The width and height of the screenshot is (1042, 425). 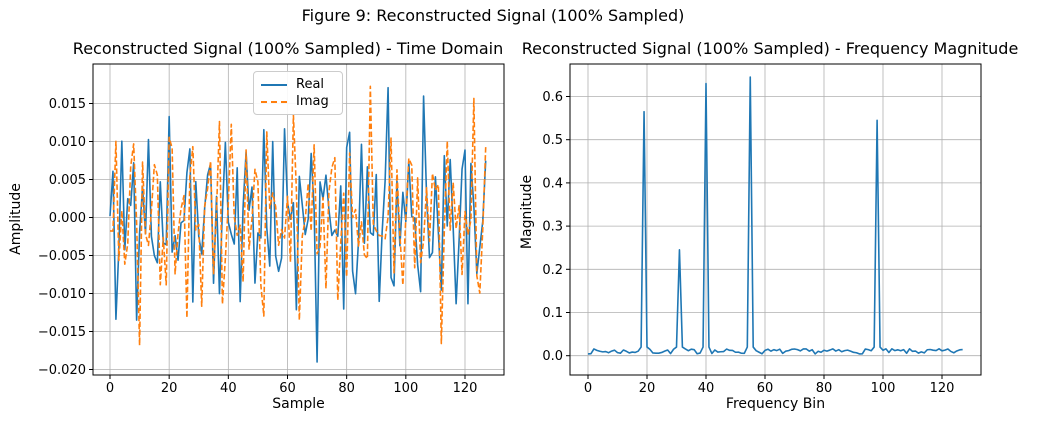 What do you see at coordinates (310, 84) in the screenshot?
I see `legend-label-real: Real` at bounding box center [310, 84].